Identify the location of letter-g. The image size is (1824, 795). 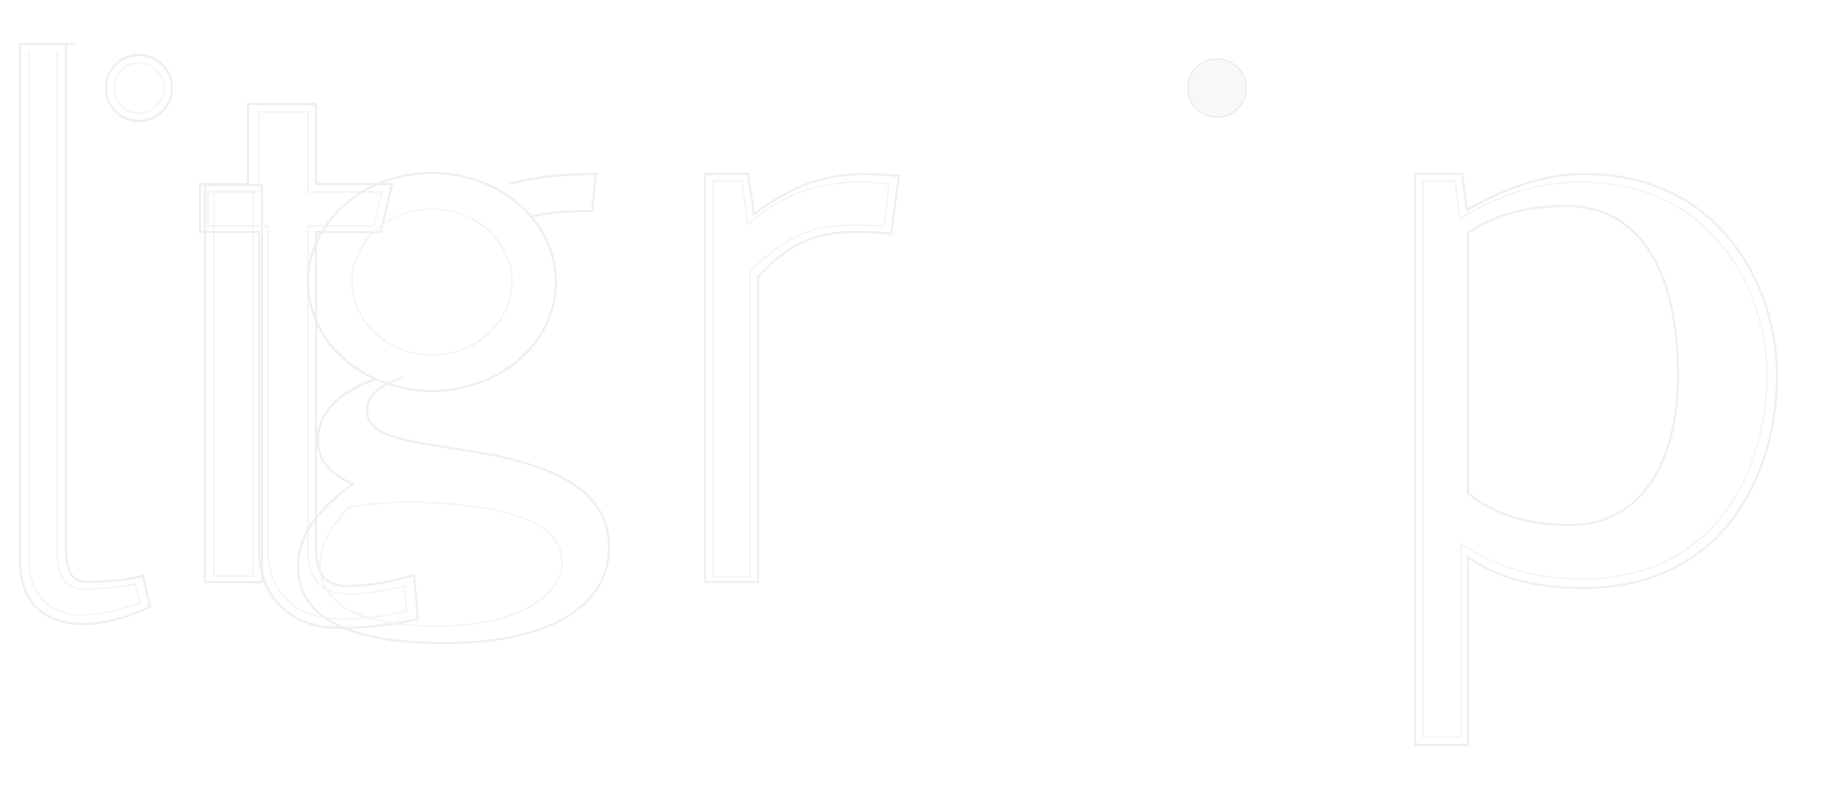
(453, 408).